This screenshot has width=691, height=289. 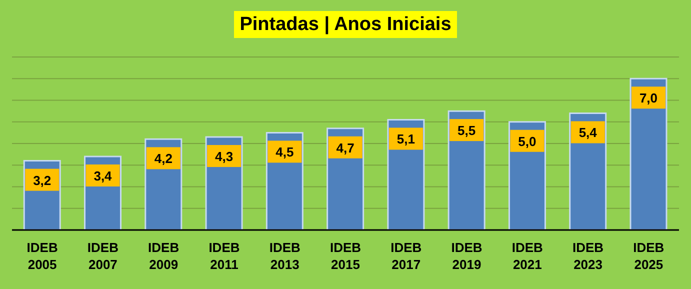 I want to click on x-tick-label: IDEB 2007, so click(x=102, y=256).